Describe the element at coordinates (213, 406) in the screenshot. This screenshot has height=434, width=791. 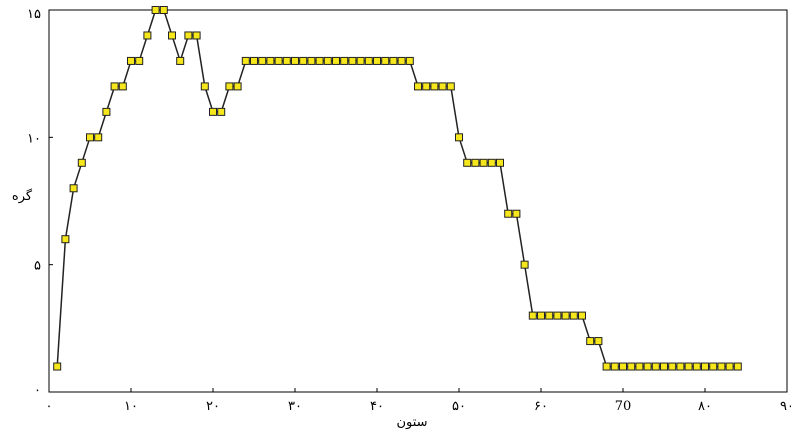
I see `x-tick-label: ۲۰` at that location.